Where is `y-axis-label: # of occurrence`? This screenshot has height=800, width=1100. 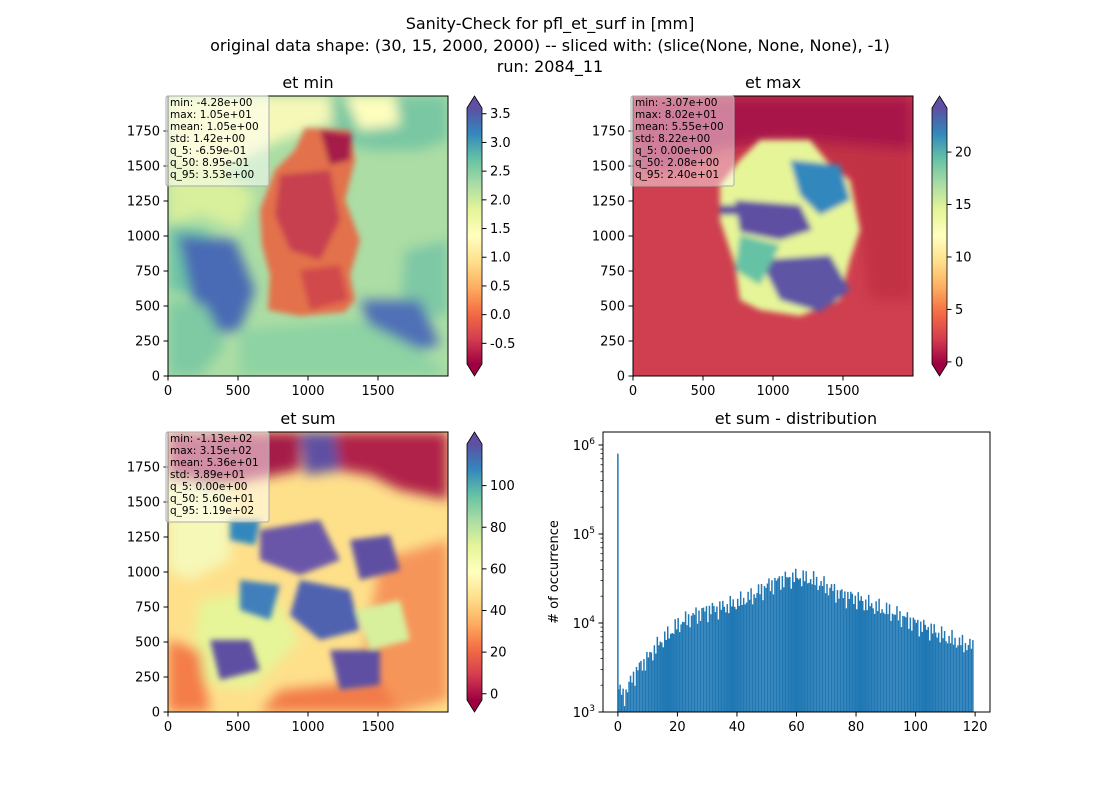 y-axis-label: # of occurrence is located at coordinates (554, 572).